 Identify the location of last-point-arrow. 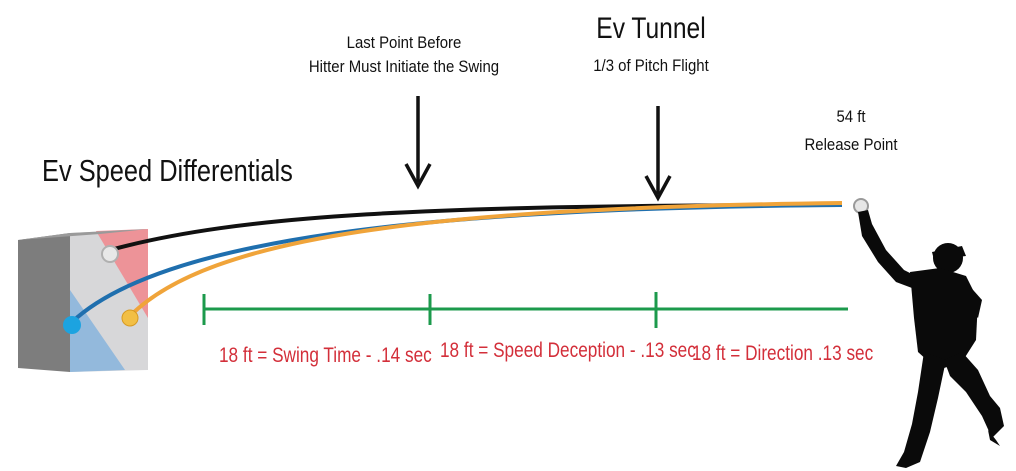
(418, 143).